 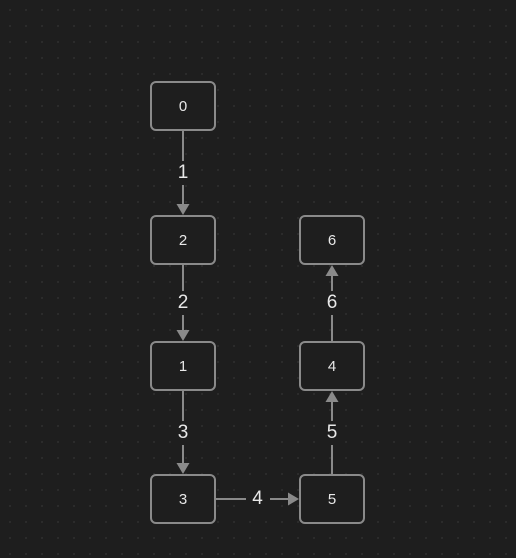 I want to click on node-5: 5, so click(x=332, y=499).